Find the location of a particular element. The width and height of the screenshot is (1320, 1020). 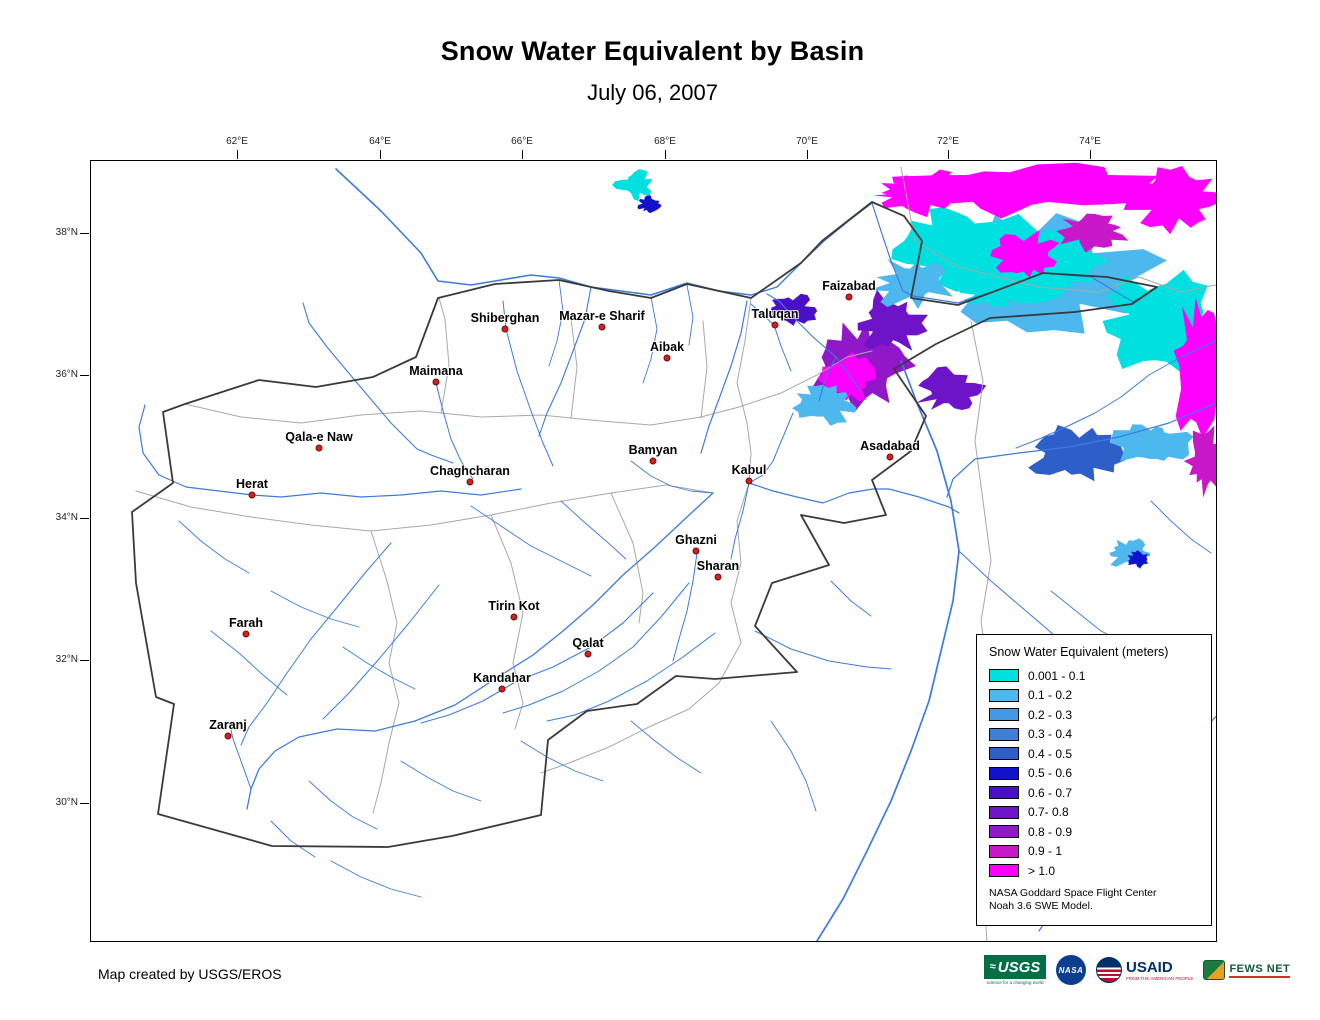

usaid-logo: USAID FROM THE AMERICAN PEOPLE is located at coordinates (1144, 970).